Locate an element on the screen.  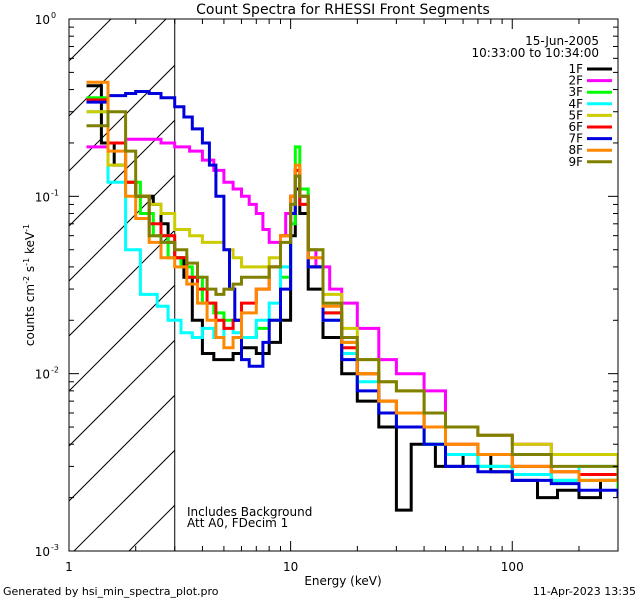
legend-label-1F: 1F is located at coordinates (575, 69).